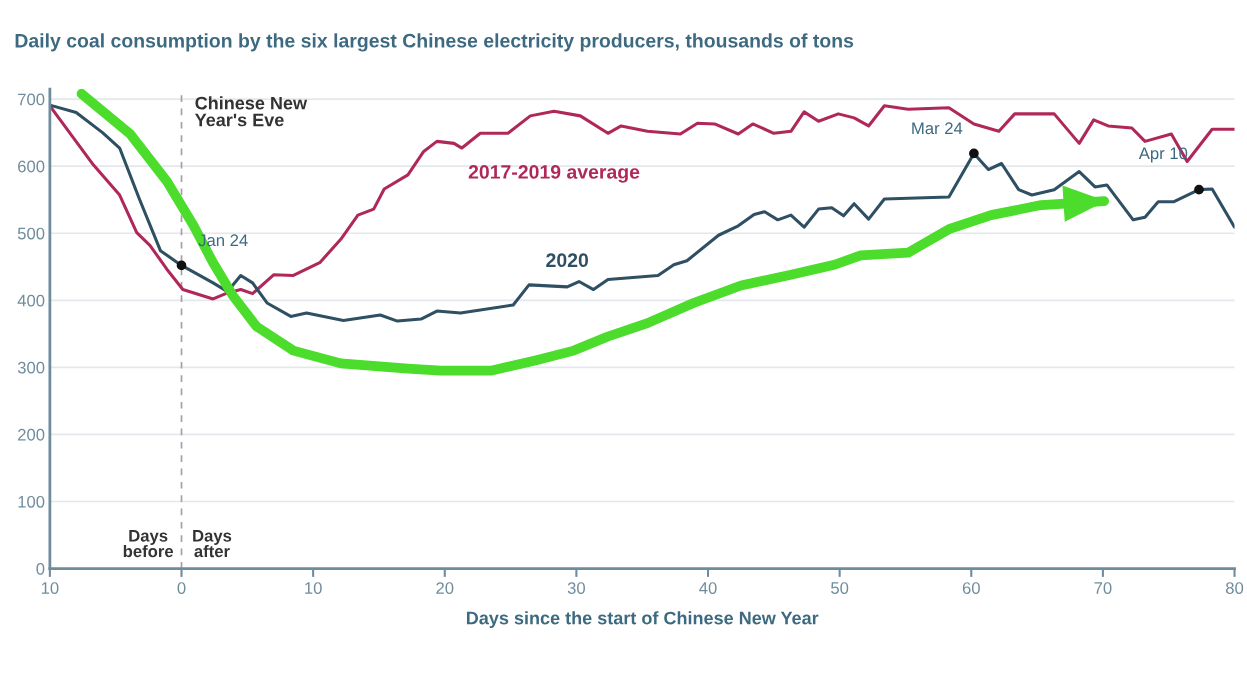  What do you see at coordinates (31, 300) in the screenshot?
I see `y-tick-label: 400` at bounding box center [31, 300].